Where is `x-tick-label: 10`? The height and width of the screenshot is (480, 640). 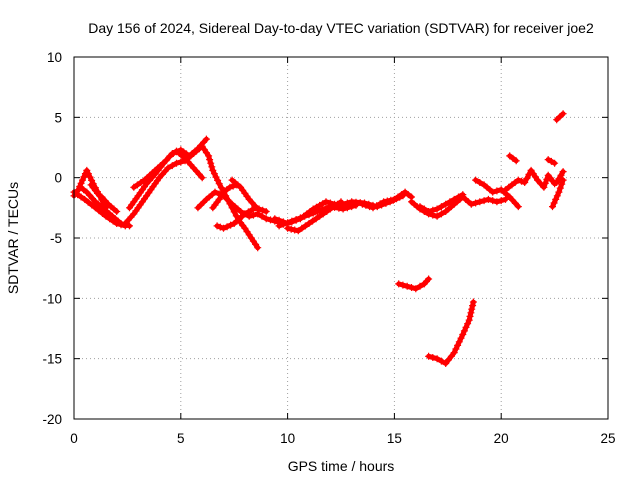
x-tick-label: 10 is located at coordinates (287, 438).